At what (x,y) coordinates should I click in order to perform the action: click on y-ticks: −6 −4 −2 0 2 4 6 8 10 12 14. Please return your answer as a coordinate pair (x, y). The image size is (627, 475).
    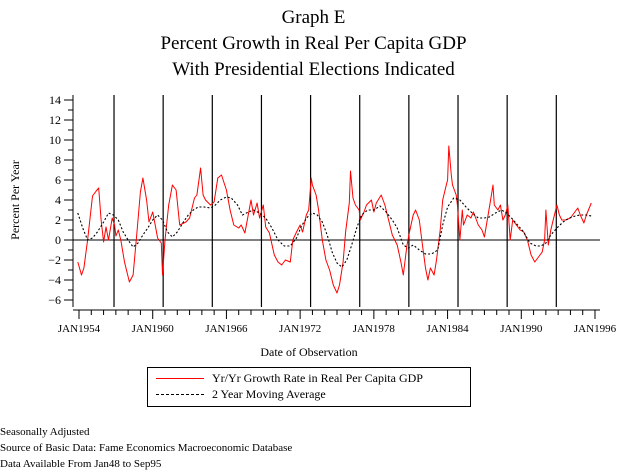
    Looking at the image, I should click on (60, 200).